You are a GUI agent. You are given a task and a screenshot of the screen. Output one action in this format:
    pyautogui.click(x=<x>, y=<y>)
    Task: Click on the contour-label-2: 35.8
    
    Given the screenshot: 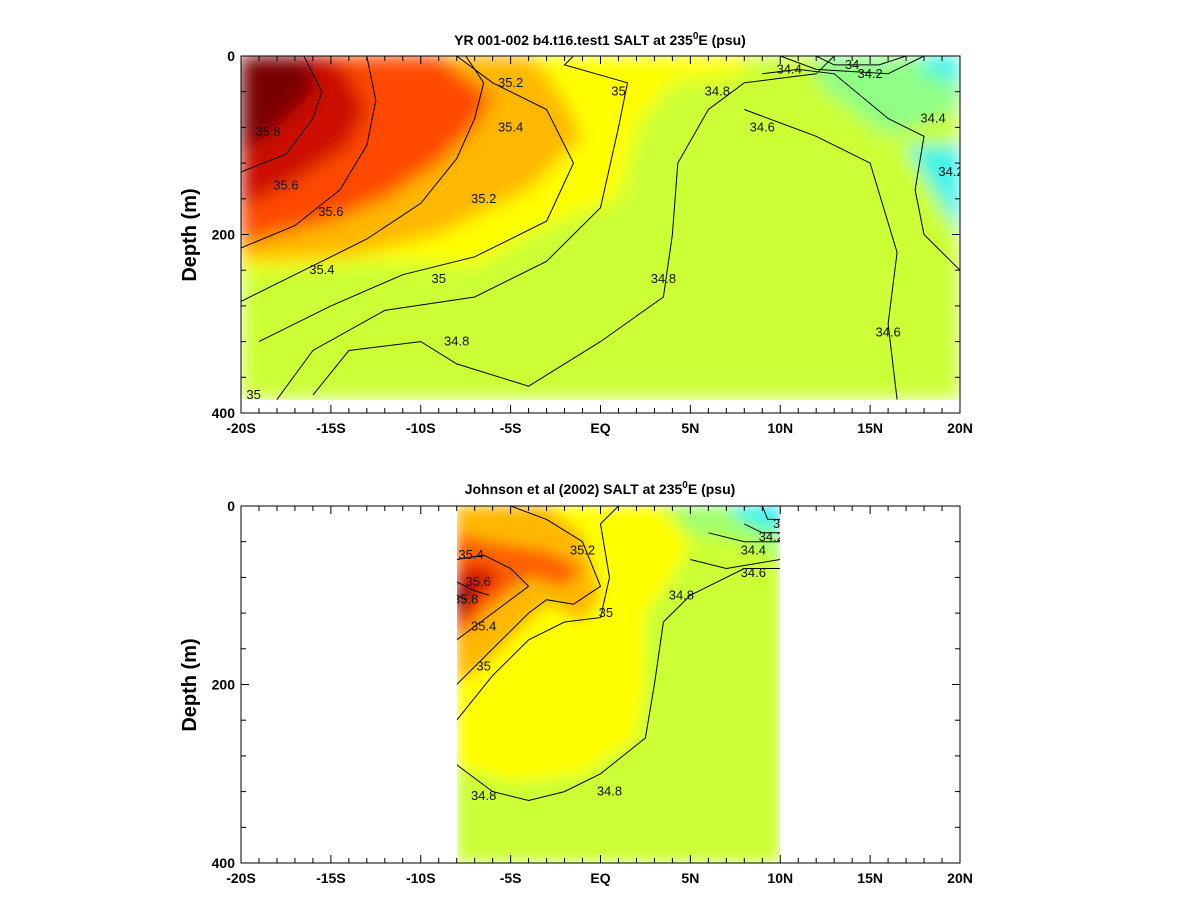 What is the action you would take?
    pyautogui.click(x=465, y=599)
    